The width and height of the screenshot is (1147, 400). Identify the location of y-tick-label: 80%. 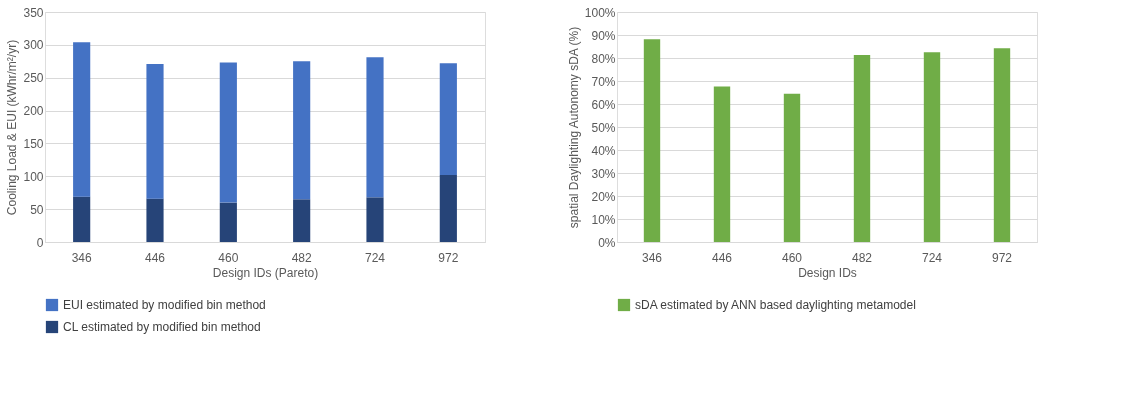
(603, 58).